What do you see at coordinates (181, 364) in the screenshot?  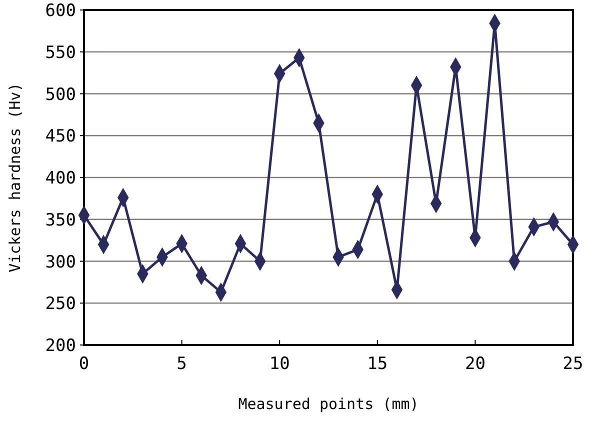 I see `x-tick-label: 5` at bounding box center [181, 364].